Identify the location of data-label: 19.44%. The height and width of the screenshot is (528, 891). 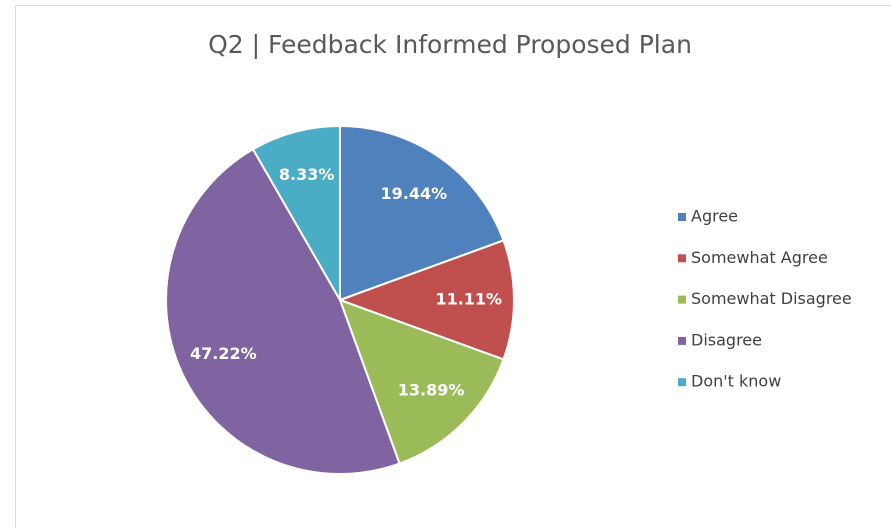
(414, 193).